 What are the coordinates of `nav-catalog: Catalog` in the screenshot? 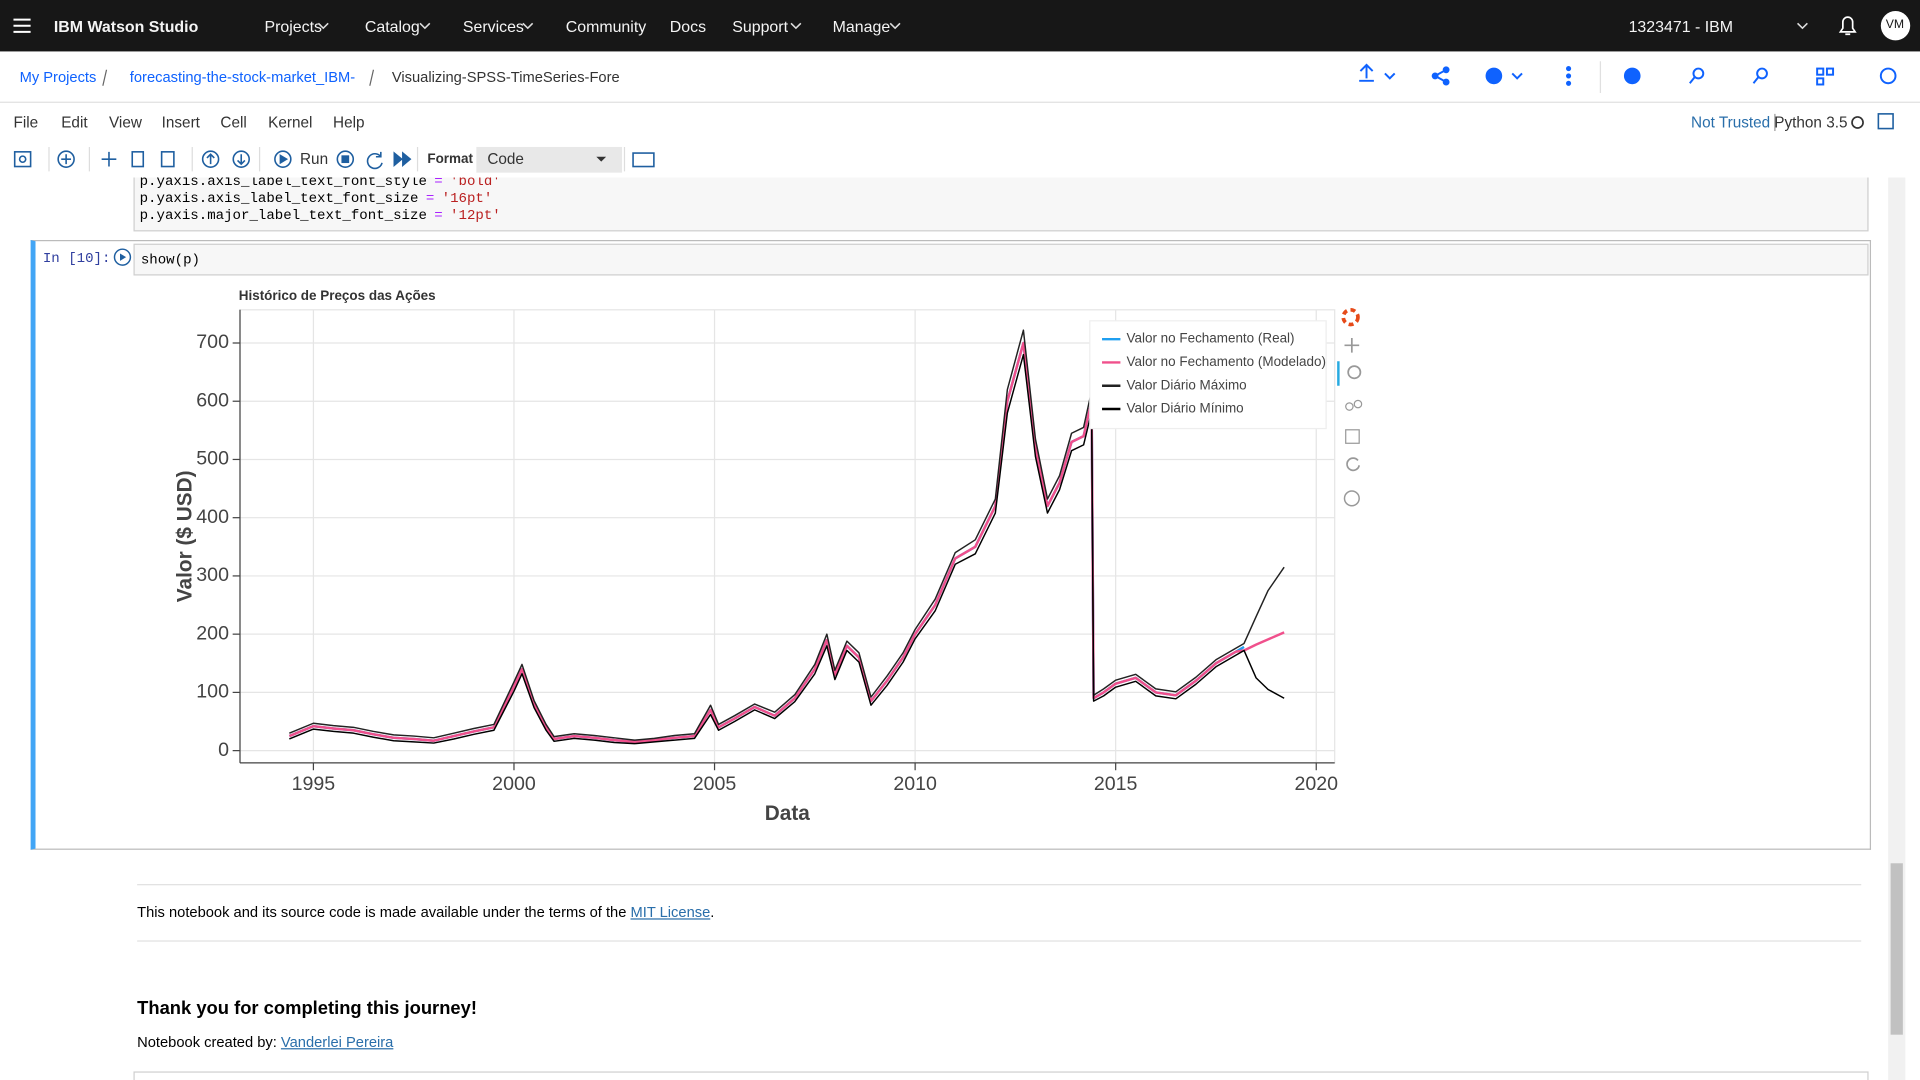 It's located at (392, 26).